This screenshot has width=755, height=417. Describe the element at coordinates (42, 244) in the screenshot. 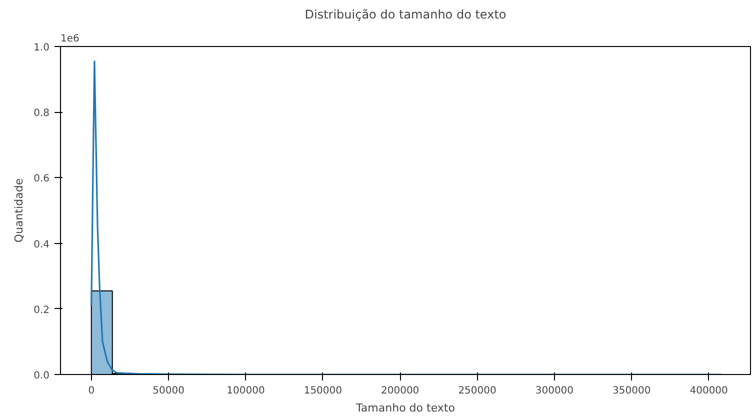

I see `y-tick-label: 0.4` at that location.